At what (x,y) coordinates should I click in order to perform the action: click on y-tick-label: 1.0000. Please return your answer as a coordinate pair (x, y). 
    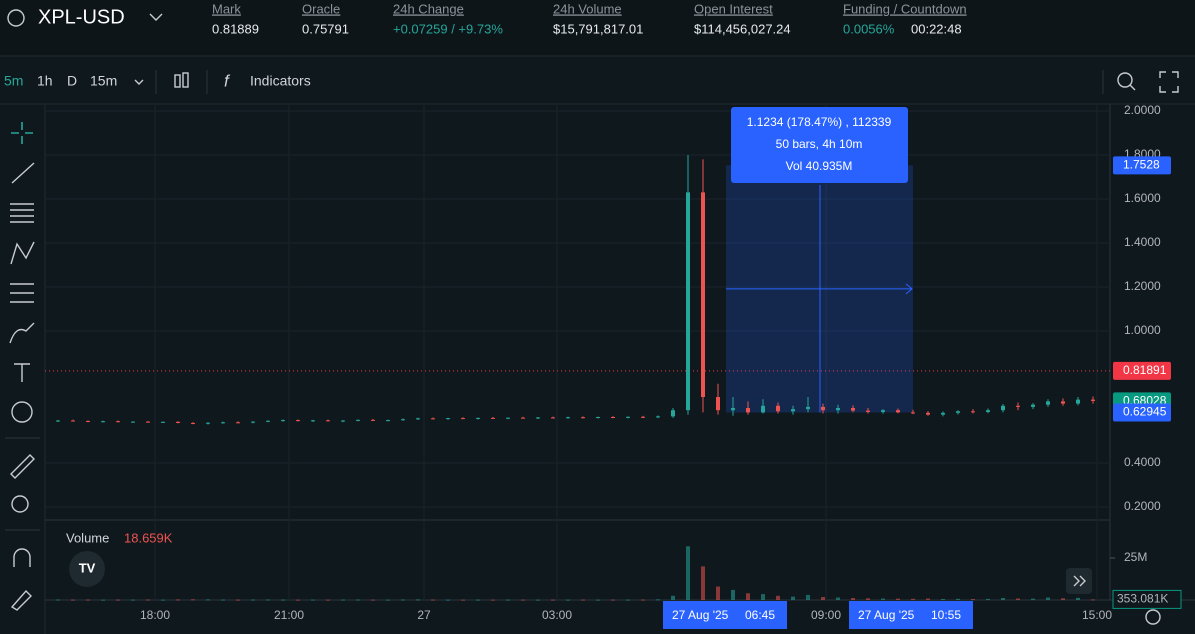
    Looking at the image, I should click on (1142, 330).